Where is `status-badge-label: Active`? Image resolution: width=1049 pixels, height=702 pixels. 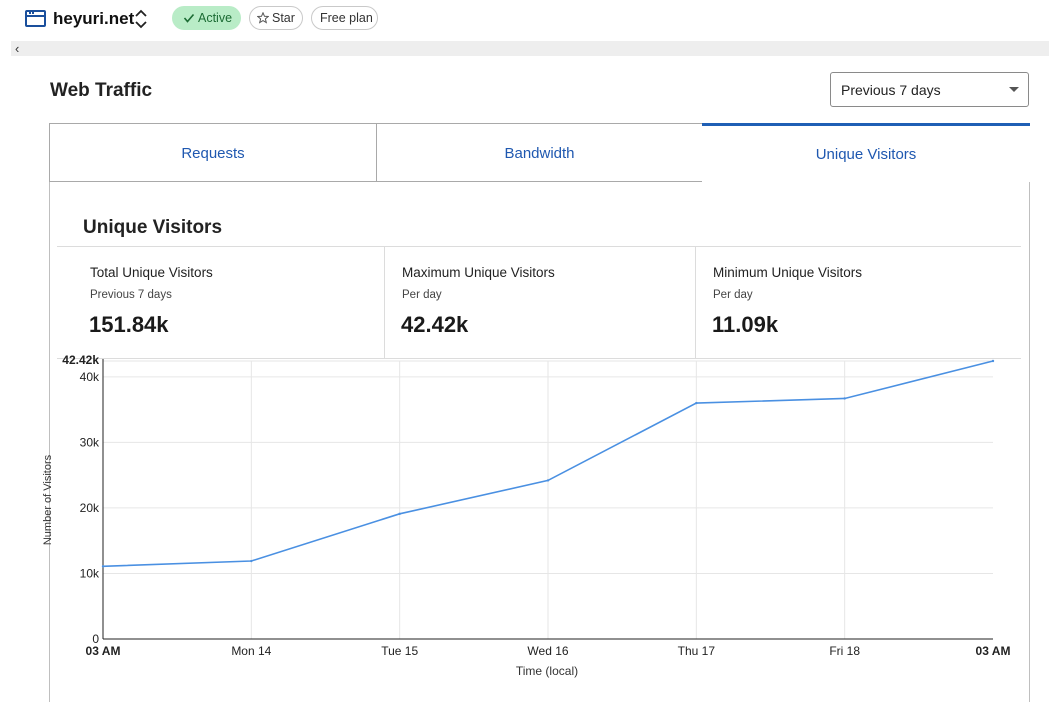
status-badge-label: Active is located at coordinates (215, 18).